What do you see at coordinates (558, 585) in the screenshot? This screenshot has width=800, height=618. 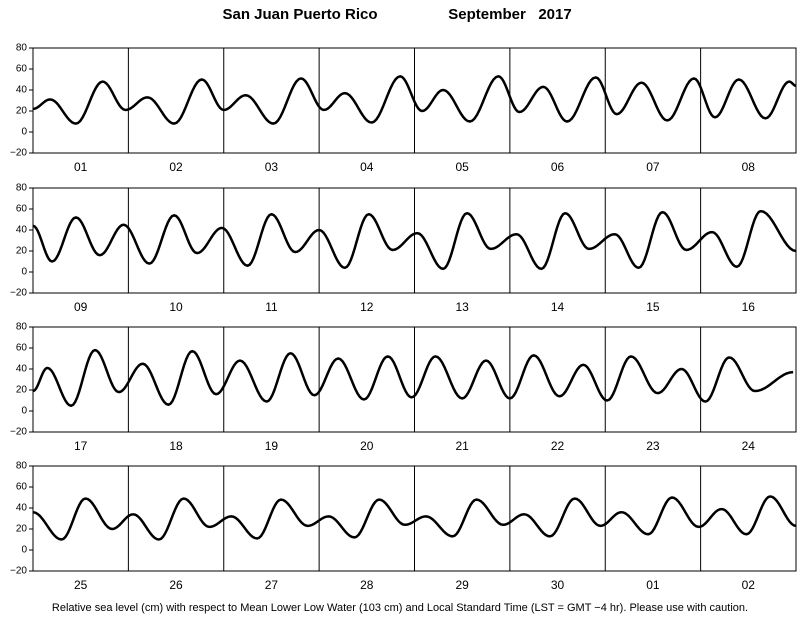 I see `day-label: 30` at bounding box center [558, 585].